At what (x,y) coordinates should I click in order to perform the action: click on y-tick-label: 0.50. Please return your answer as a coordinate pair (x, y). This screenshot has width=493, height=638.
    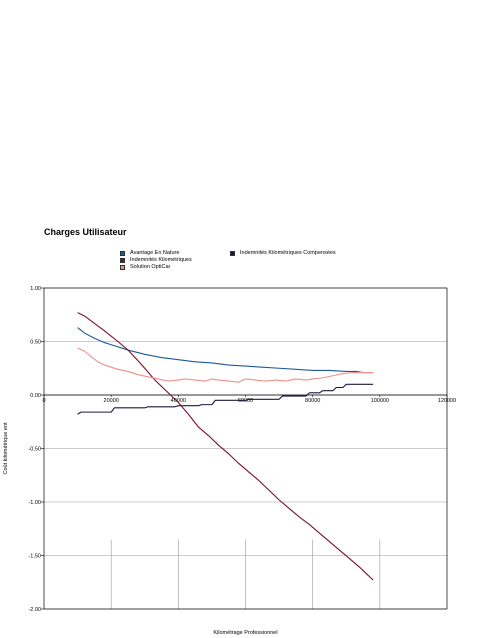
    Looking at the image, I should click on (35, 343).